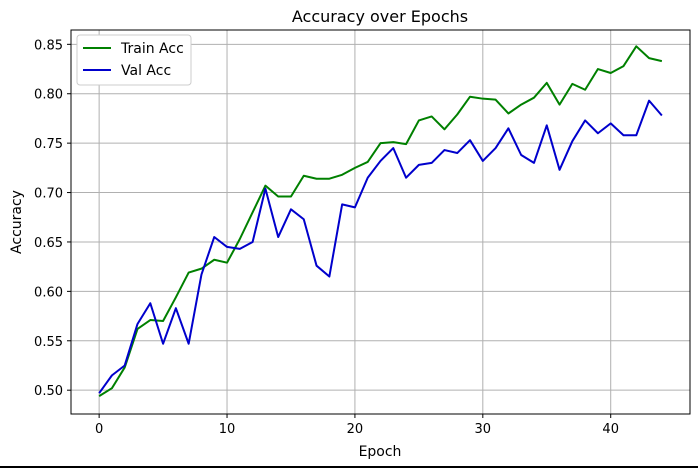  I want to click on y-tick-label: 0.75, so click(48, 144).